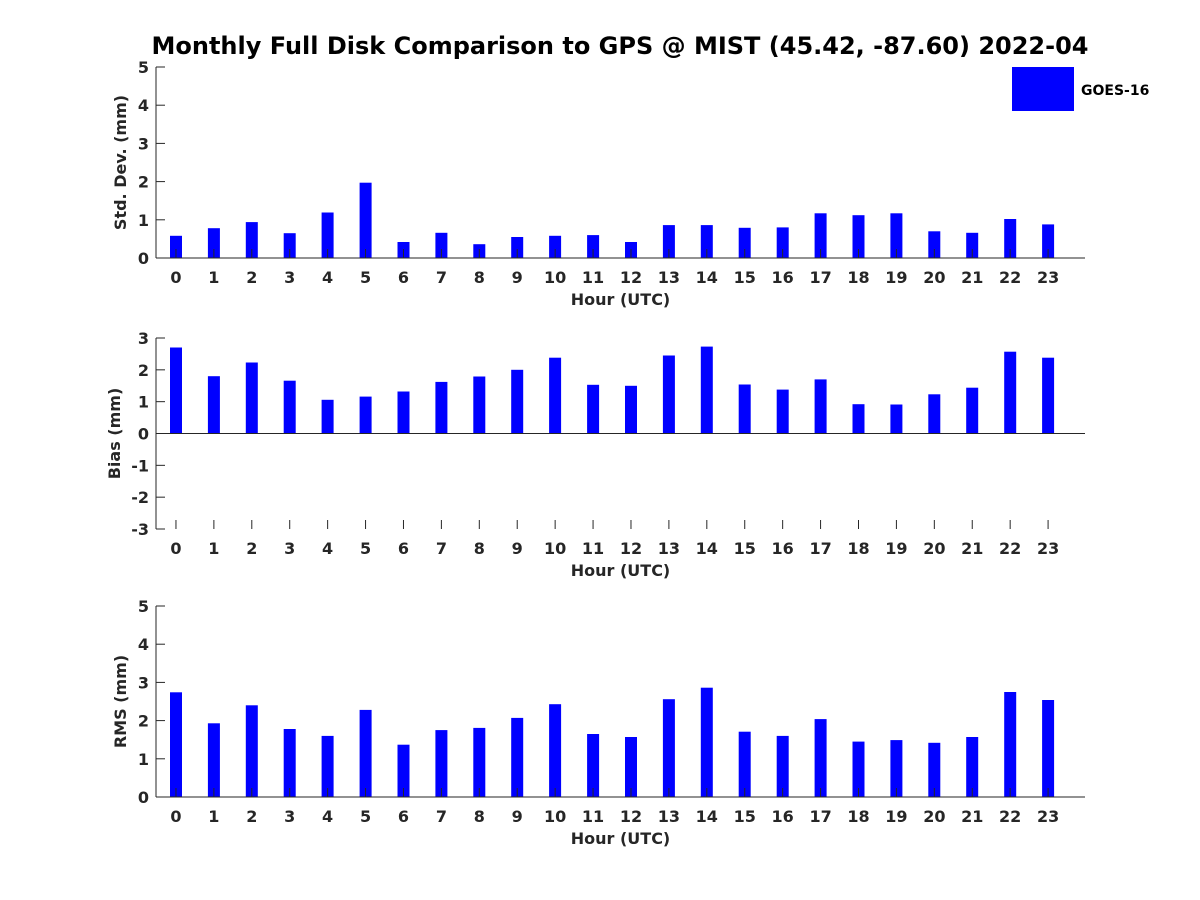 The height and width of the screenshot is (900, 1200). I want to click on rms-x-tick-label: 4, so click(327, 816).